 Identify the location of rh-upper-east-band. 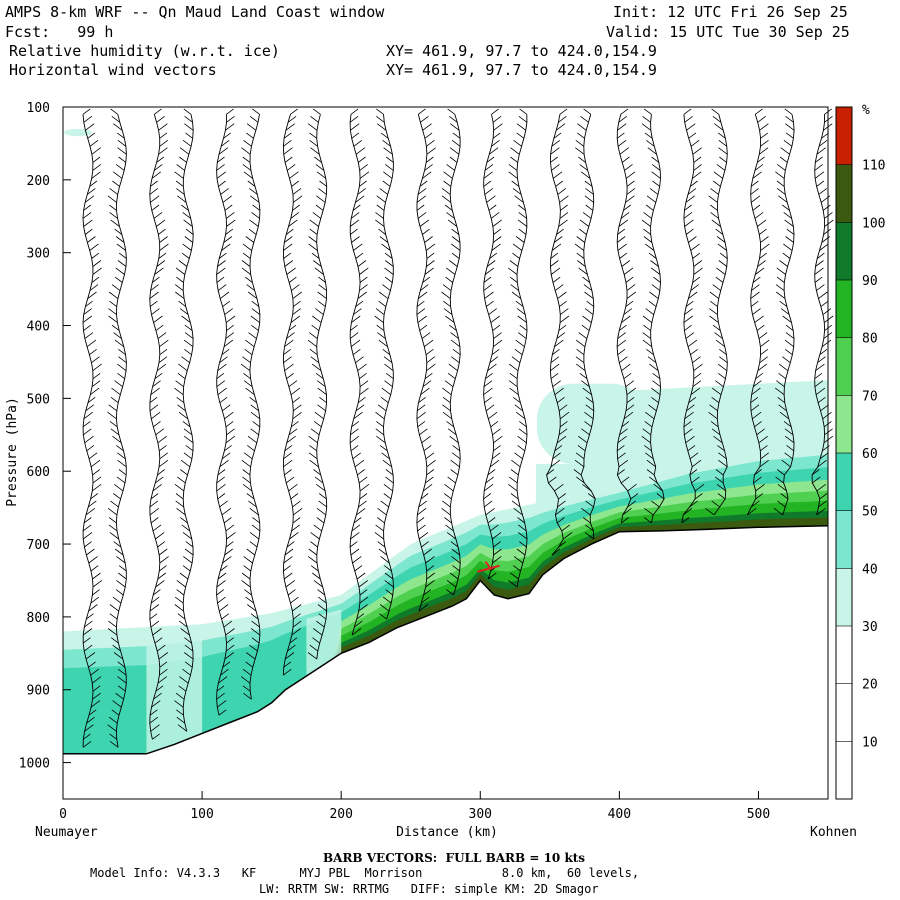
(681, 442).